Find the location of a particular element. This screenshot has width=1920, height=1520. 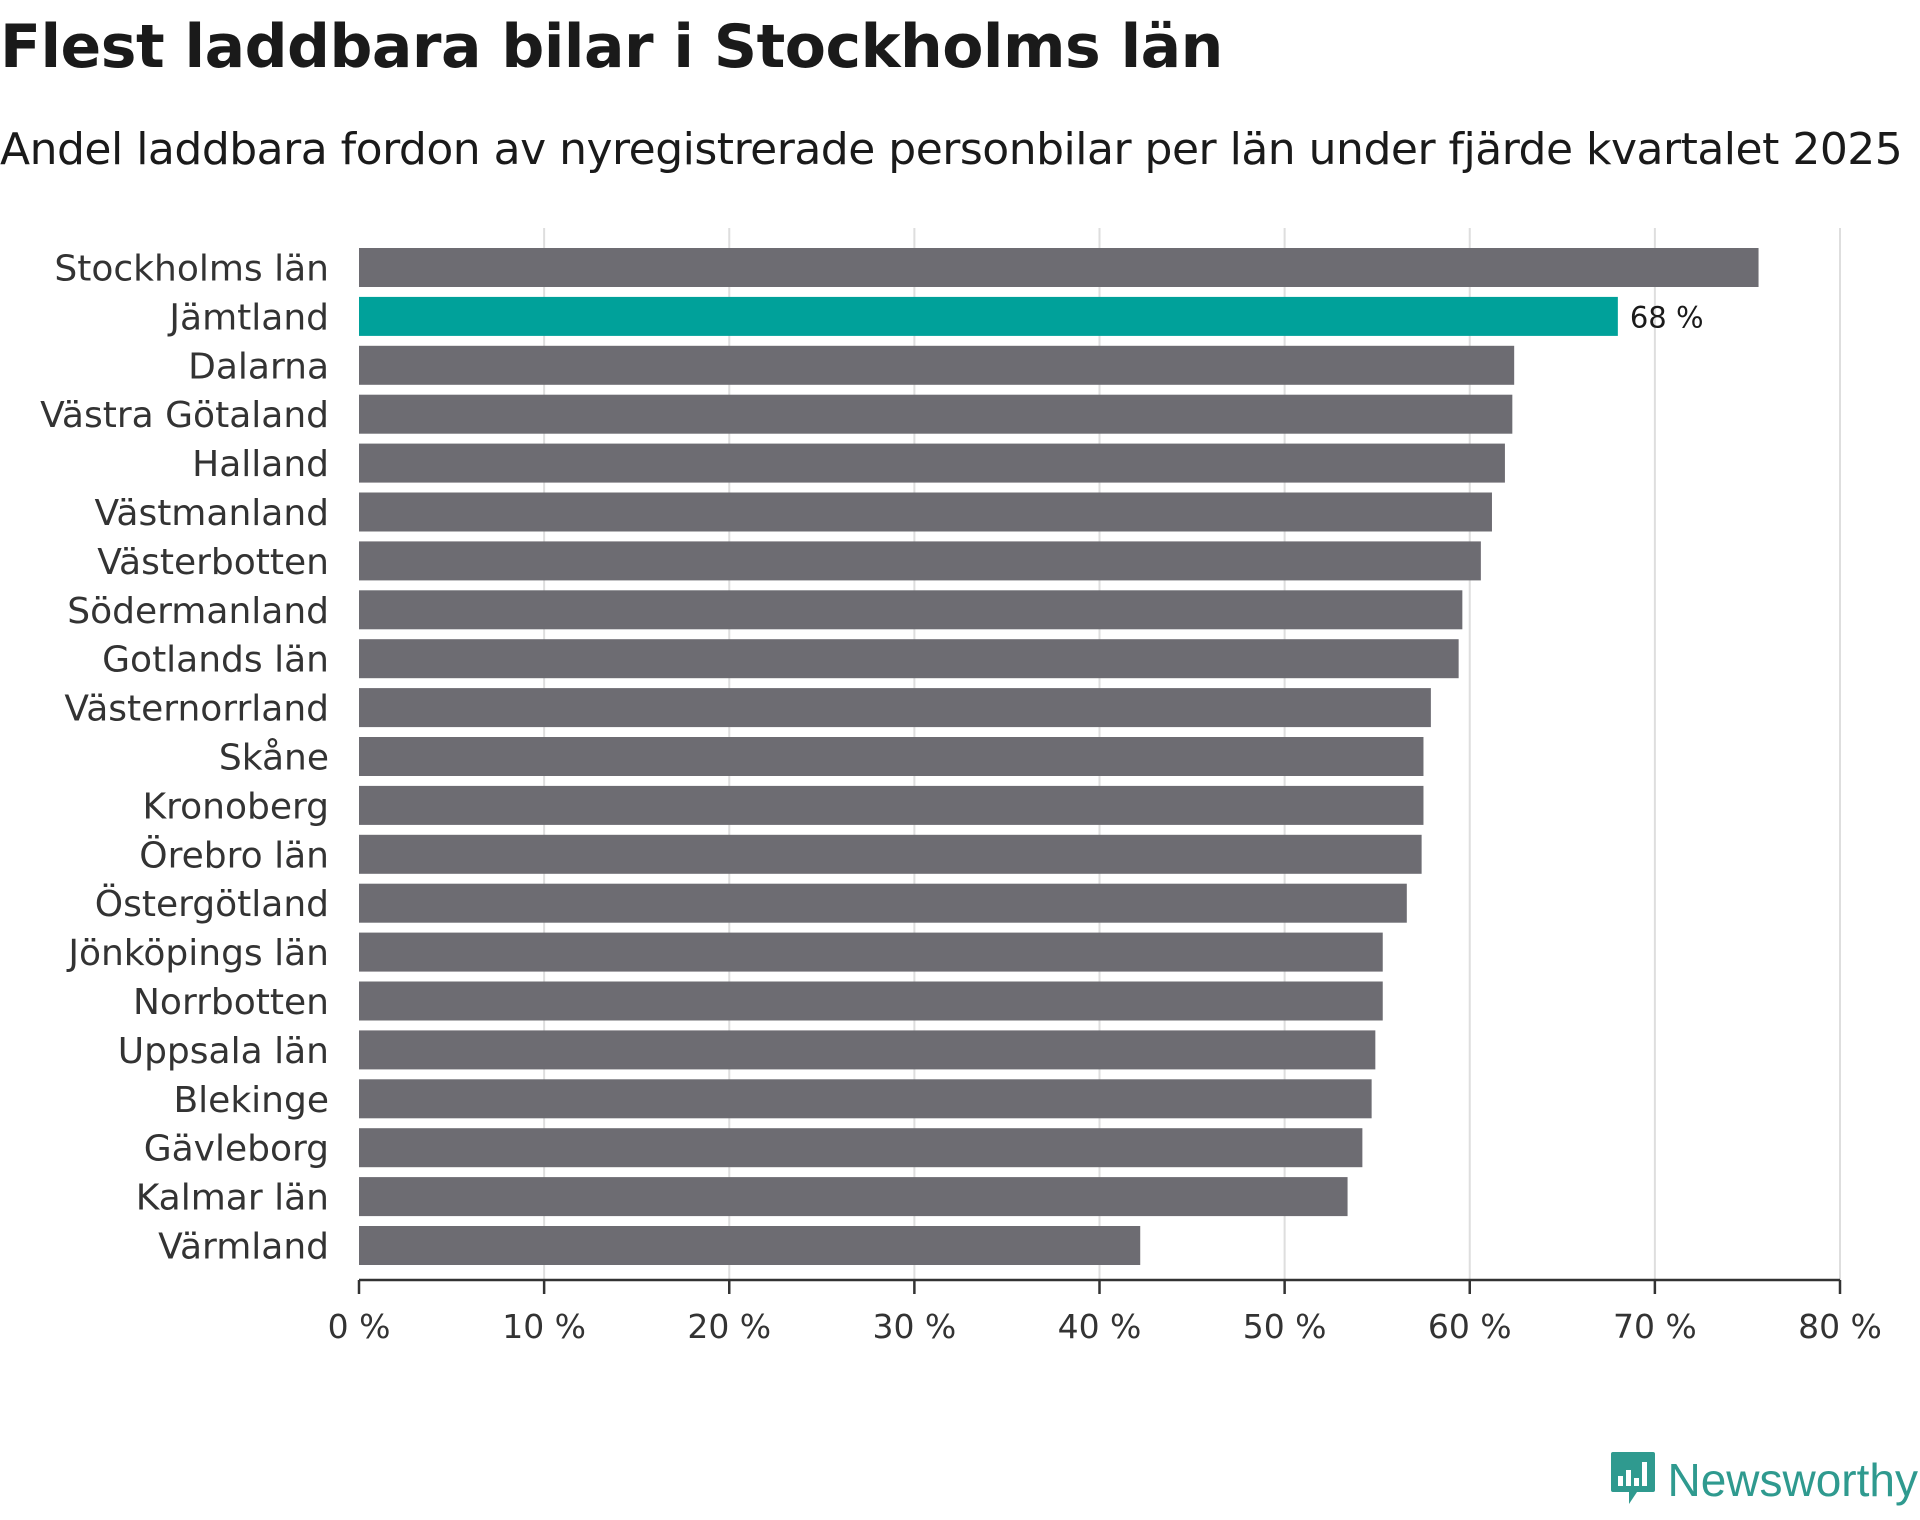

x-tick-label: 80 % is located at coordinates (1840, 1326).